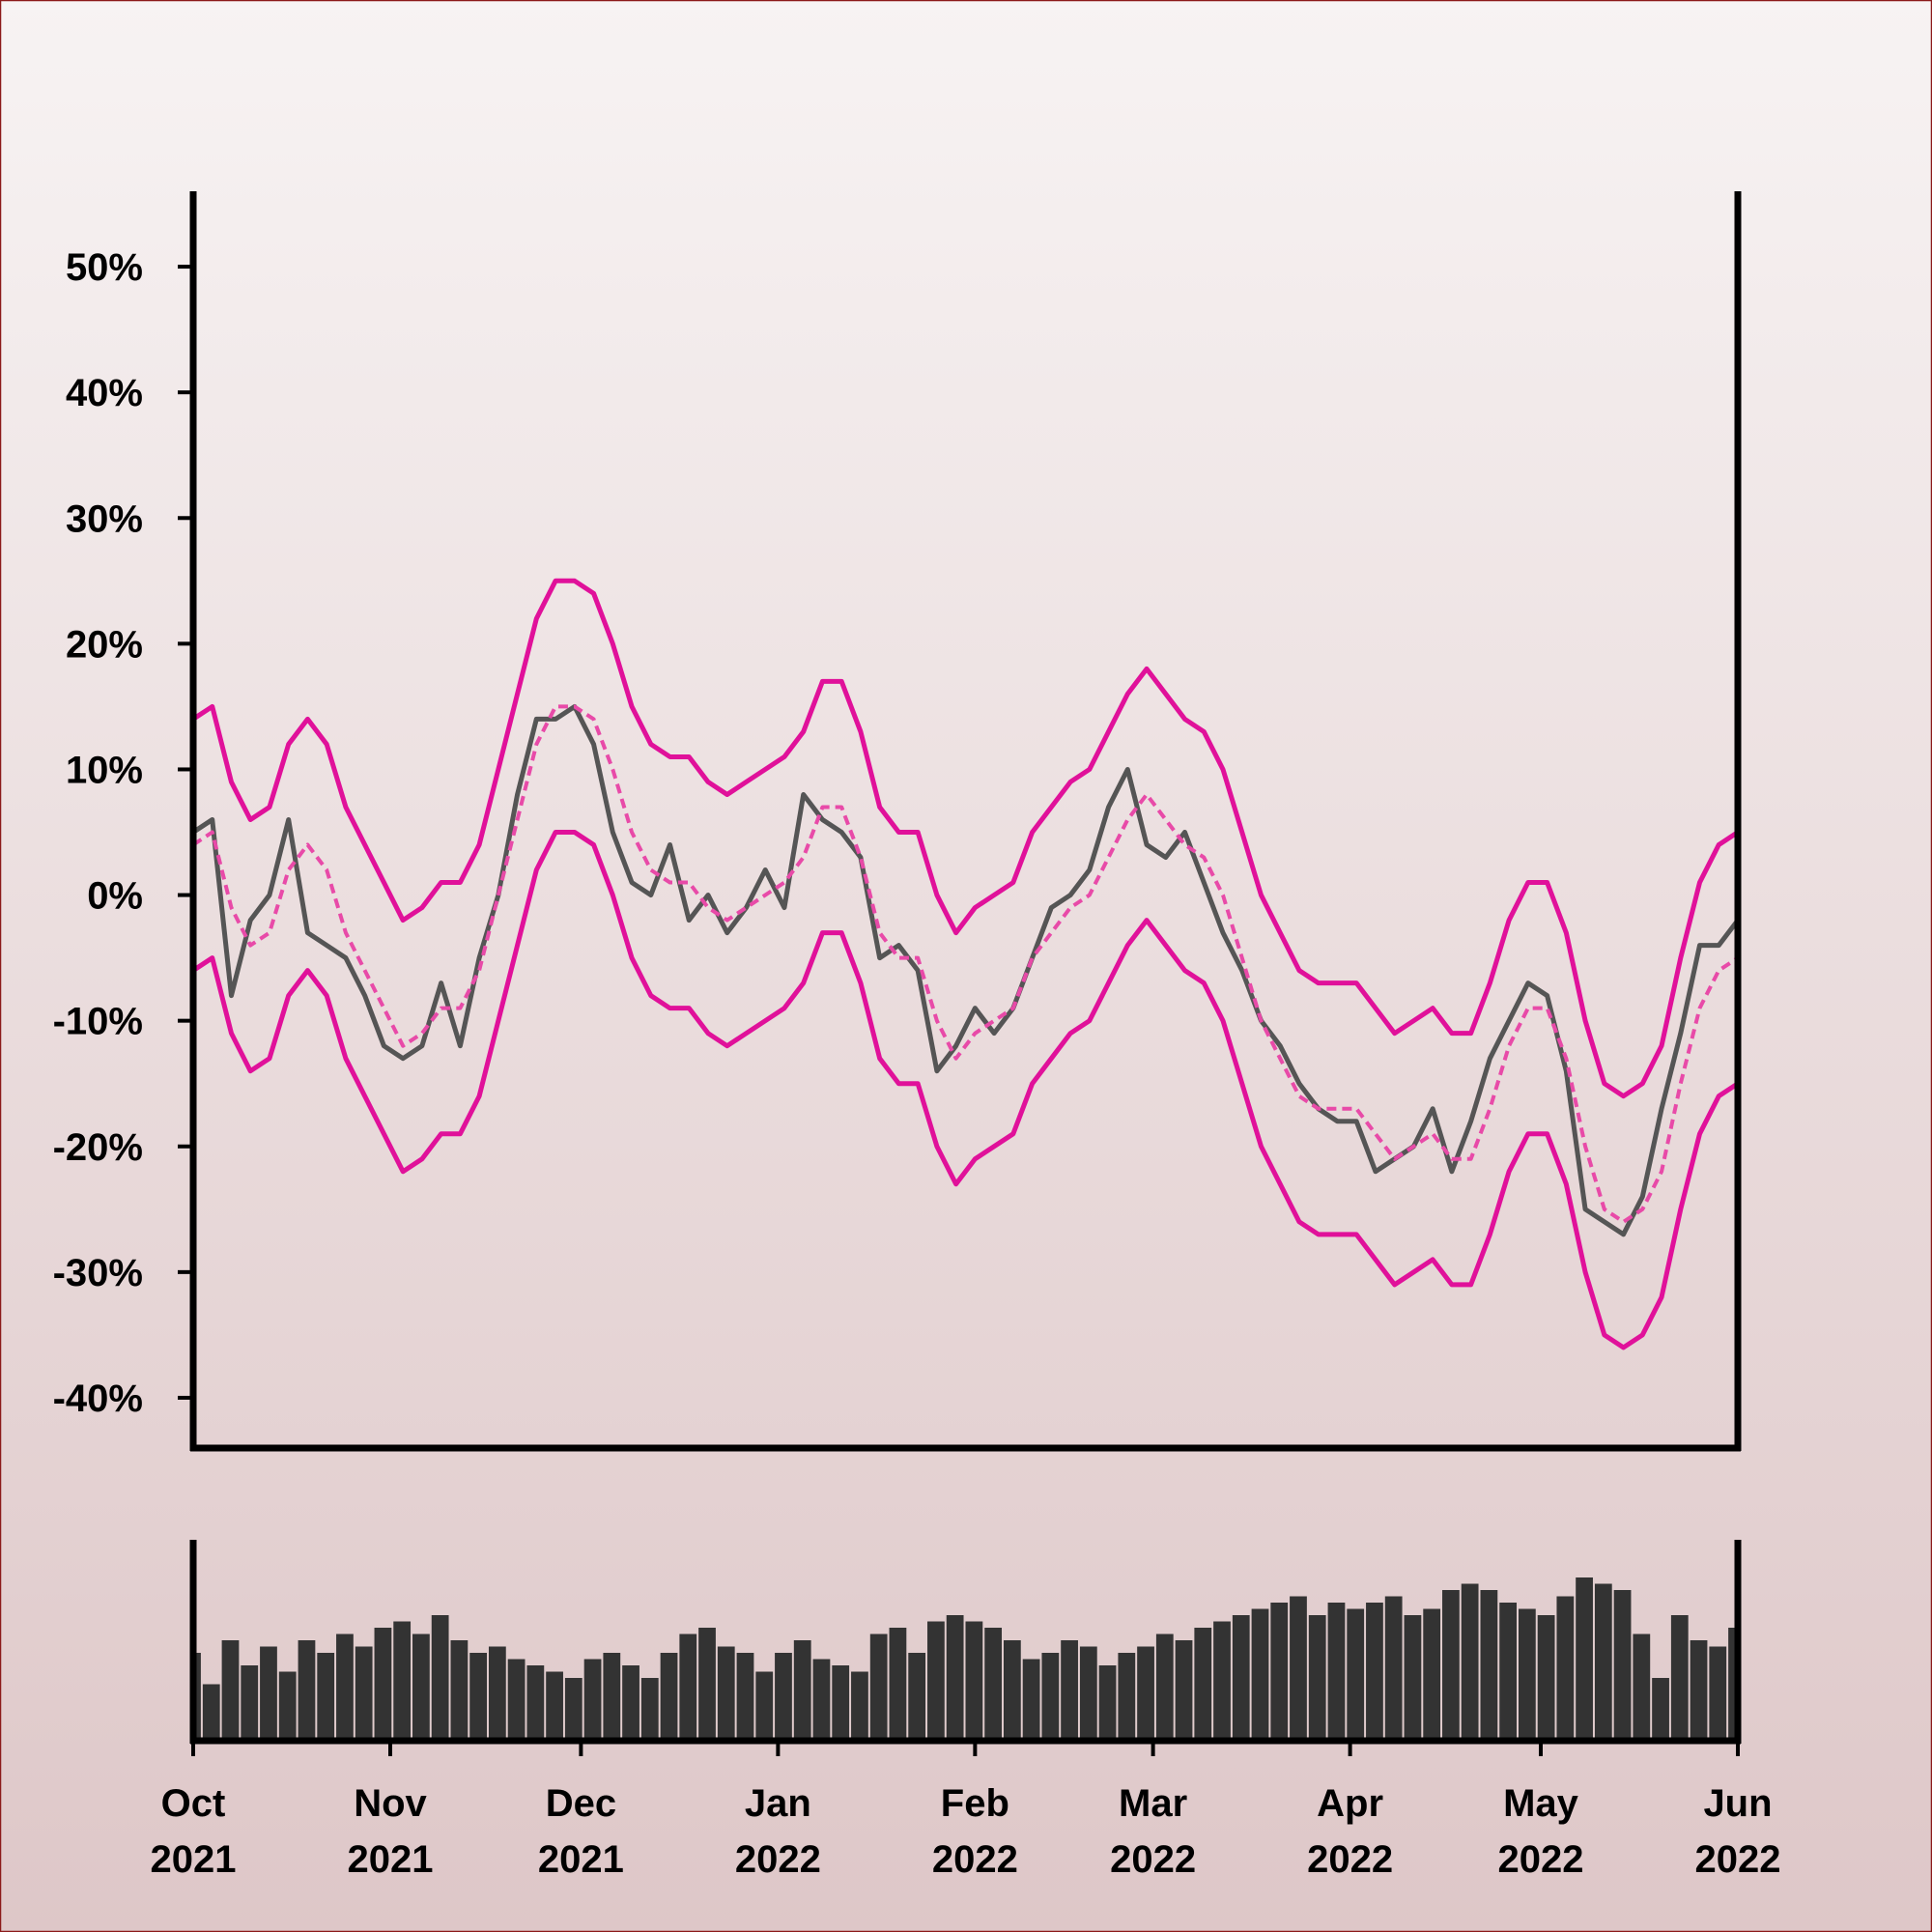 This screenshot has width=1932, height=1932. Describe the element at coordinates (104, 644) in the screenshot. I see `y-tick-label: 20%` at that location.